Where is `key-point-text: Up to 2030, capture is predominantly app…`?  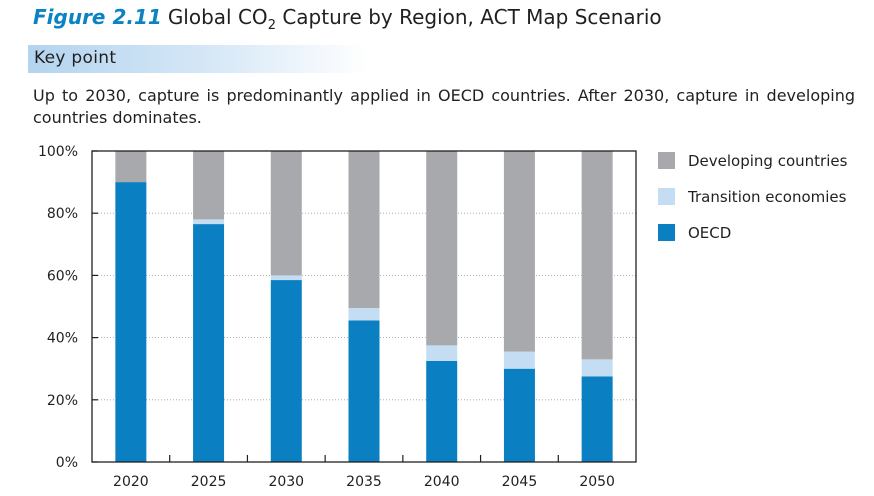
key-point-text: Up to 2030, capture is predominantly app… is located at coordinates (444, 106).